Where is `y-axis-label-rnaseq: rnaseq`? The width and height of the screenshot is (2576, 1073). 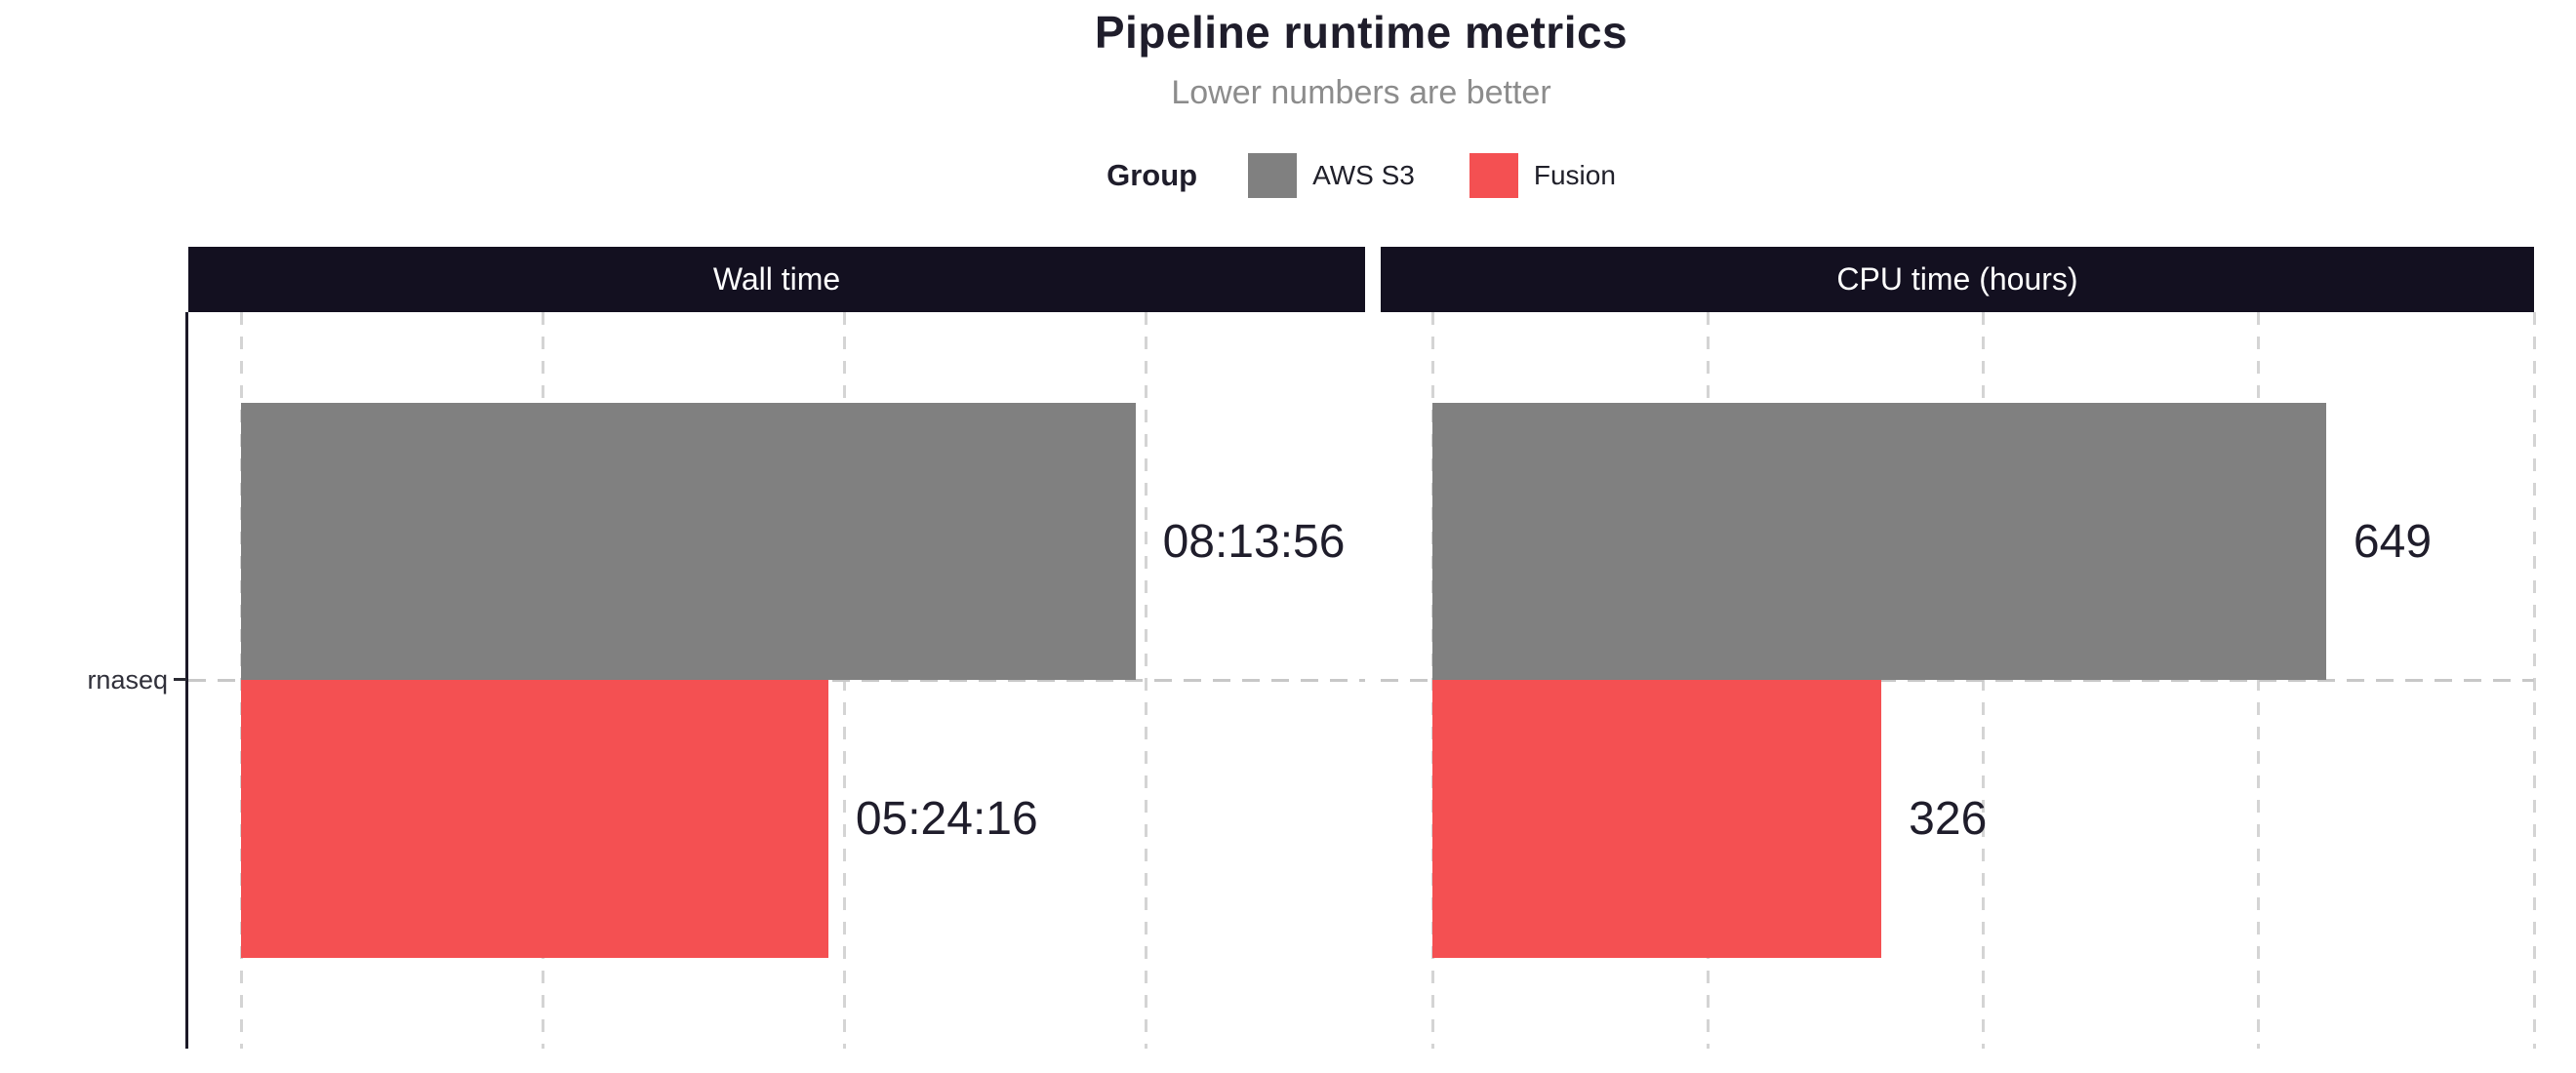 y-axis-label-rnaseq: rnaseq is located at coordinates (127, 680).